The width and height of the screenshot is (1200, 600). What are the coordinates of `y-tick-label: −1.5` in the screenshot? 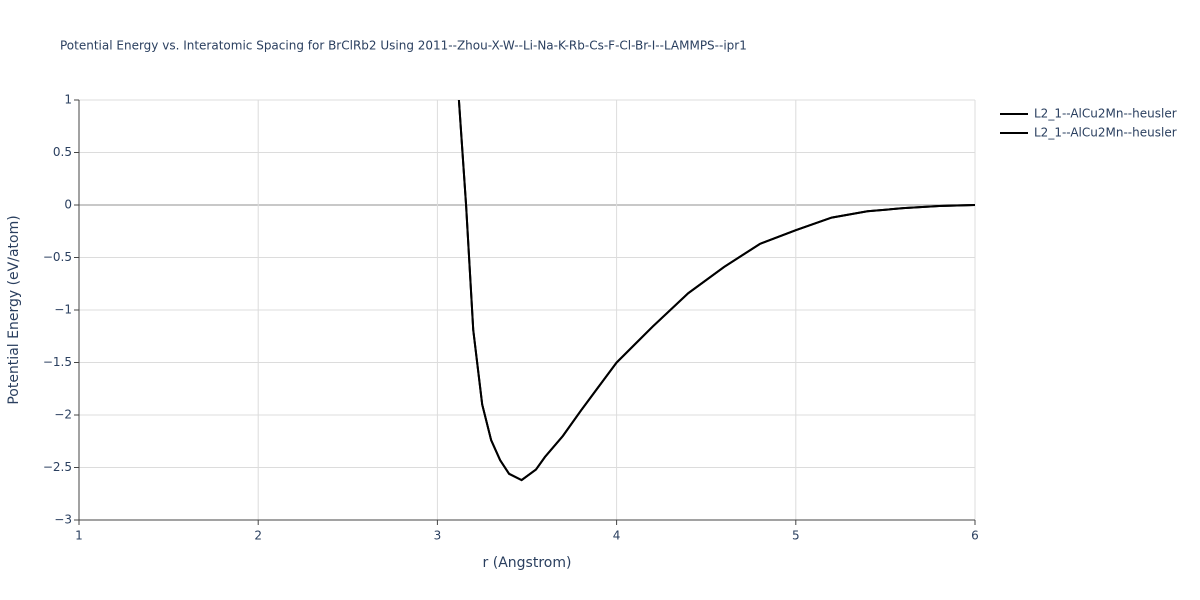 It's located at (57, 362).